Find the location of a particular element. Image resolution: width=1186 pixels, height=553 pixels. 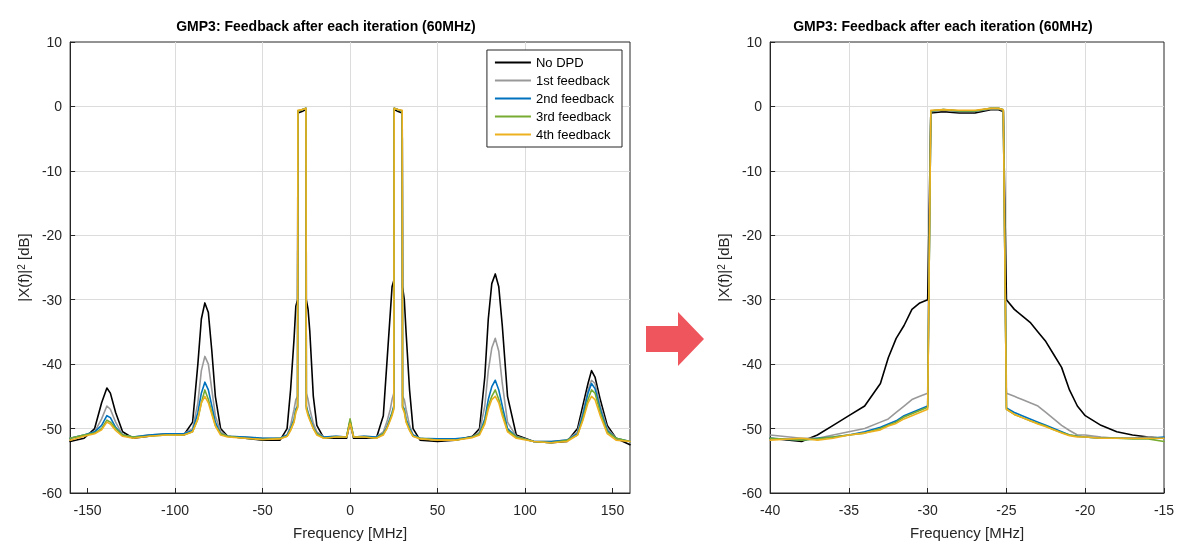

x-tick-label: -25 is located at coordinates (1006, 510).